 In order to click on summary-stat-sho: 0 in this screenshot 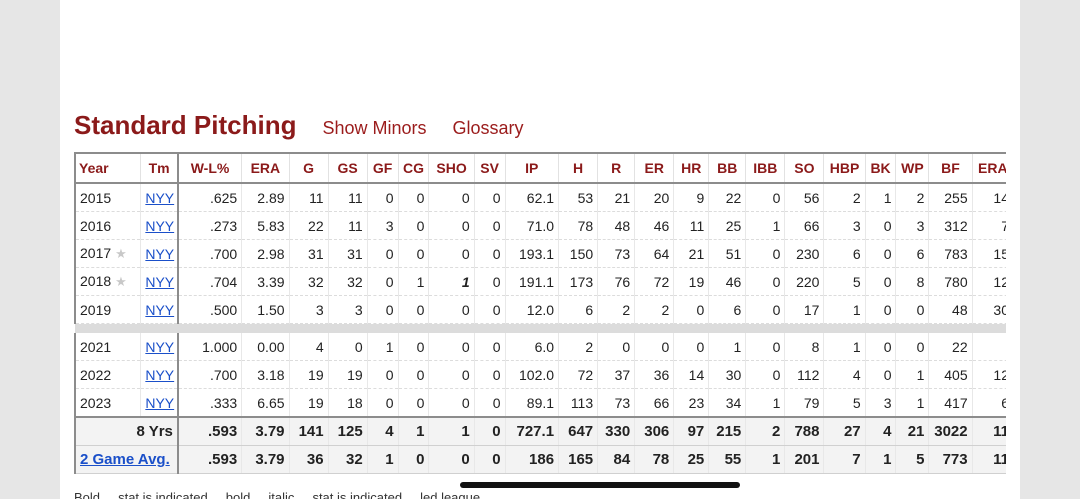, I will do `click(451, 459)`.